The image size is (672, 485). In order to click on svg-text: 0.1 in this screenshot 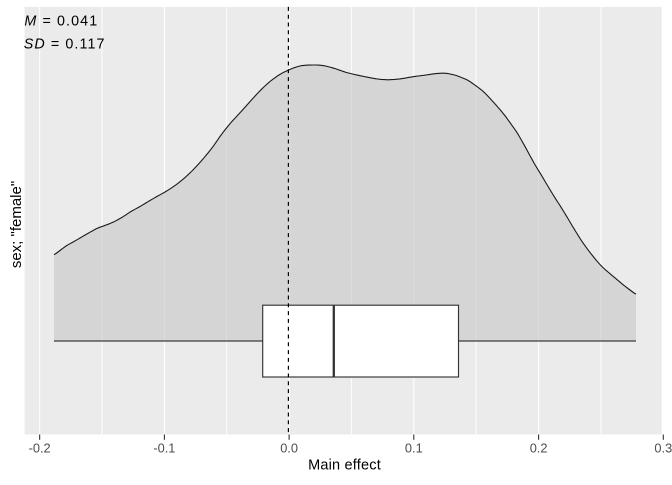, I will do `click(414, 448)`.